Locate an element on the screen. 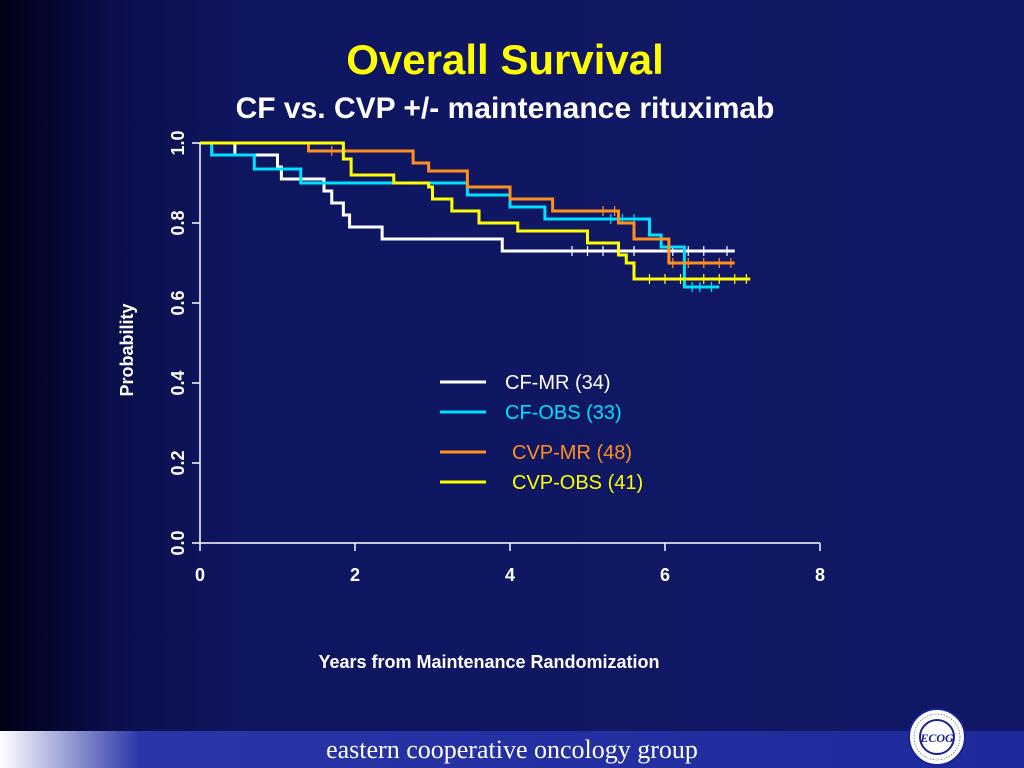  y-tick-label: 1.0 is located at coordinates (178, 142).